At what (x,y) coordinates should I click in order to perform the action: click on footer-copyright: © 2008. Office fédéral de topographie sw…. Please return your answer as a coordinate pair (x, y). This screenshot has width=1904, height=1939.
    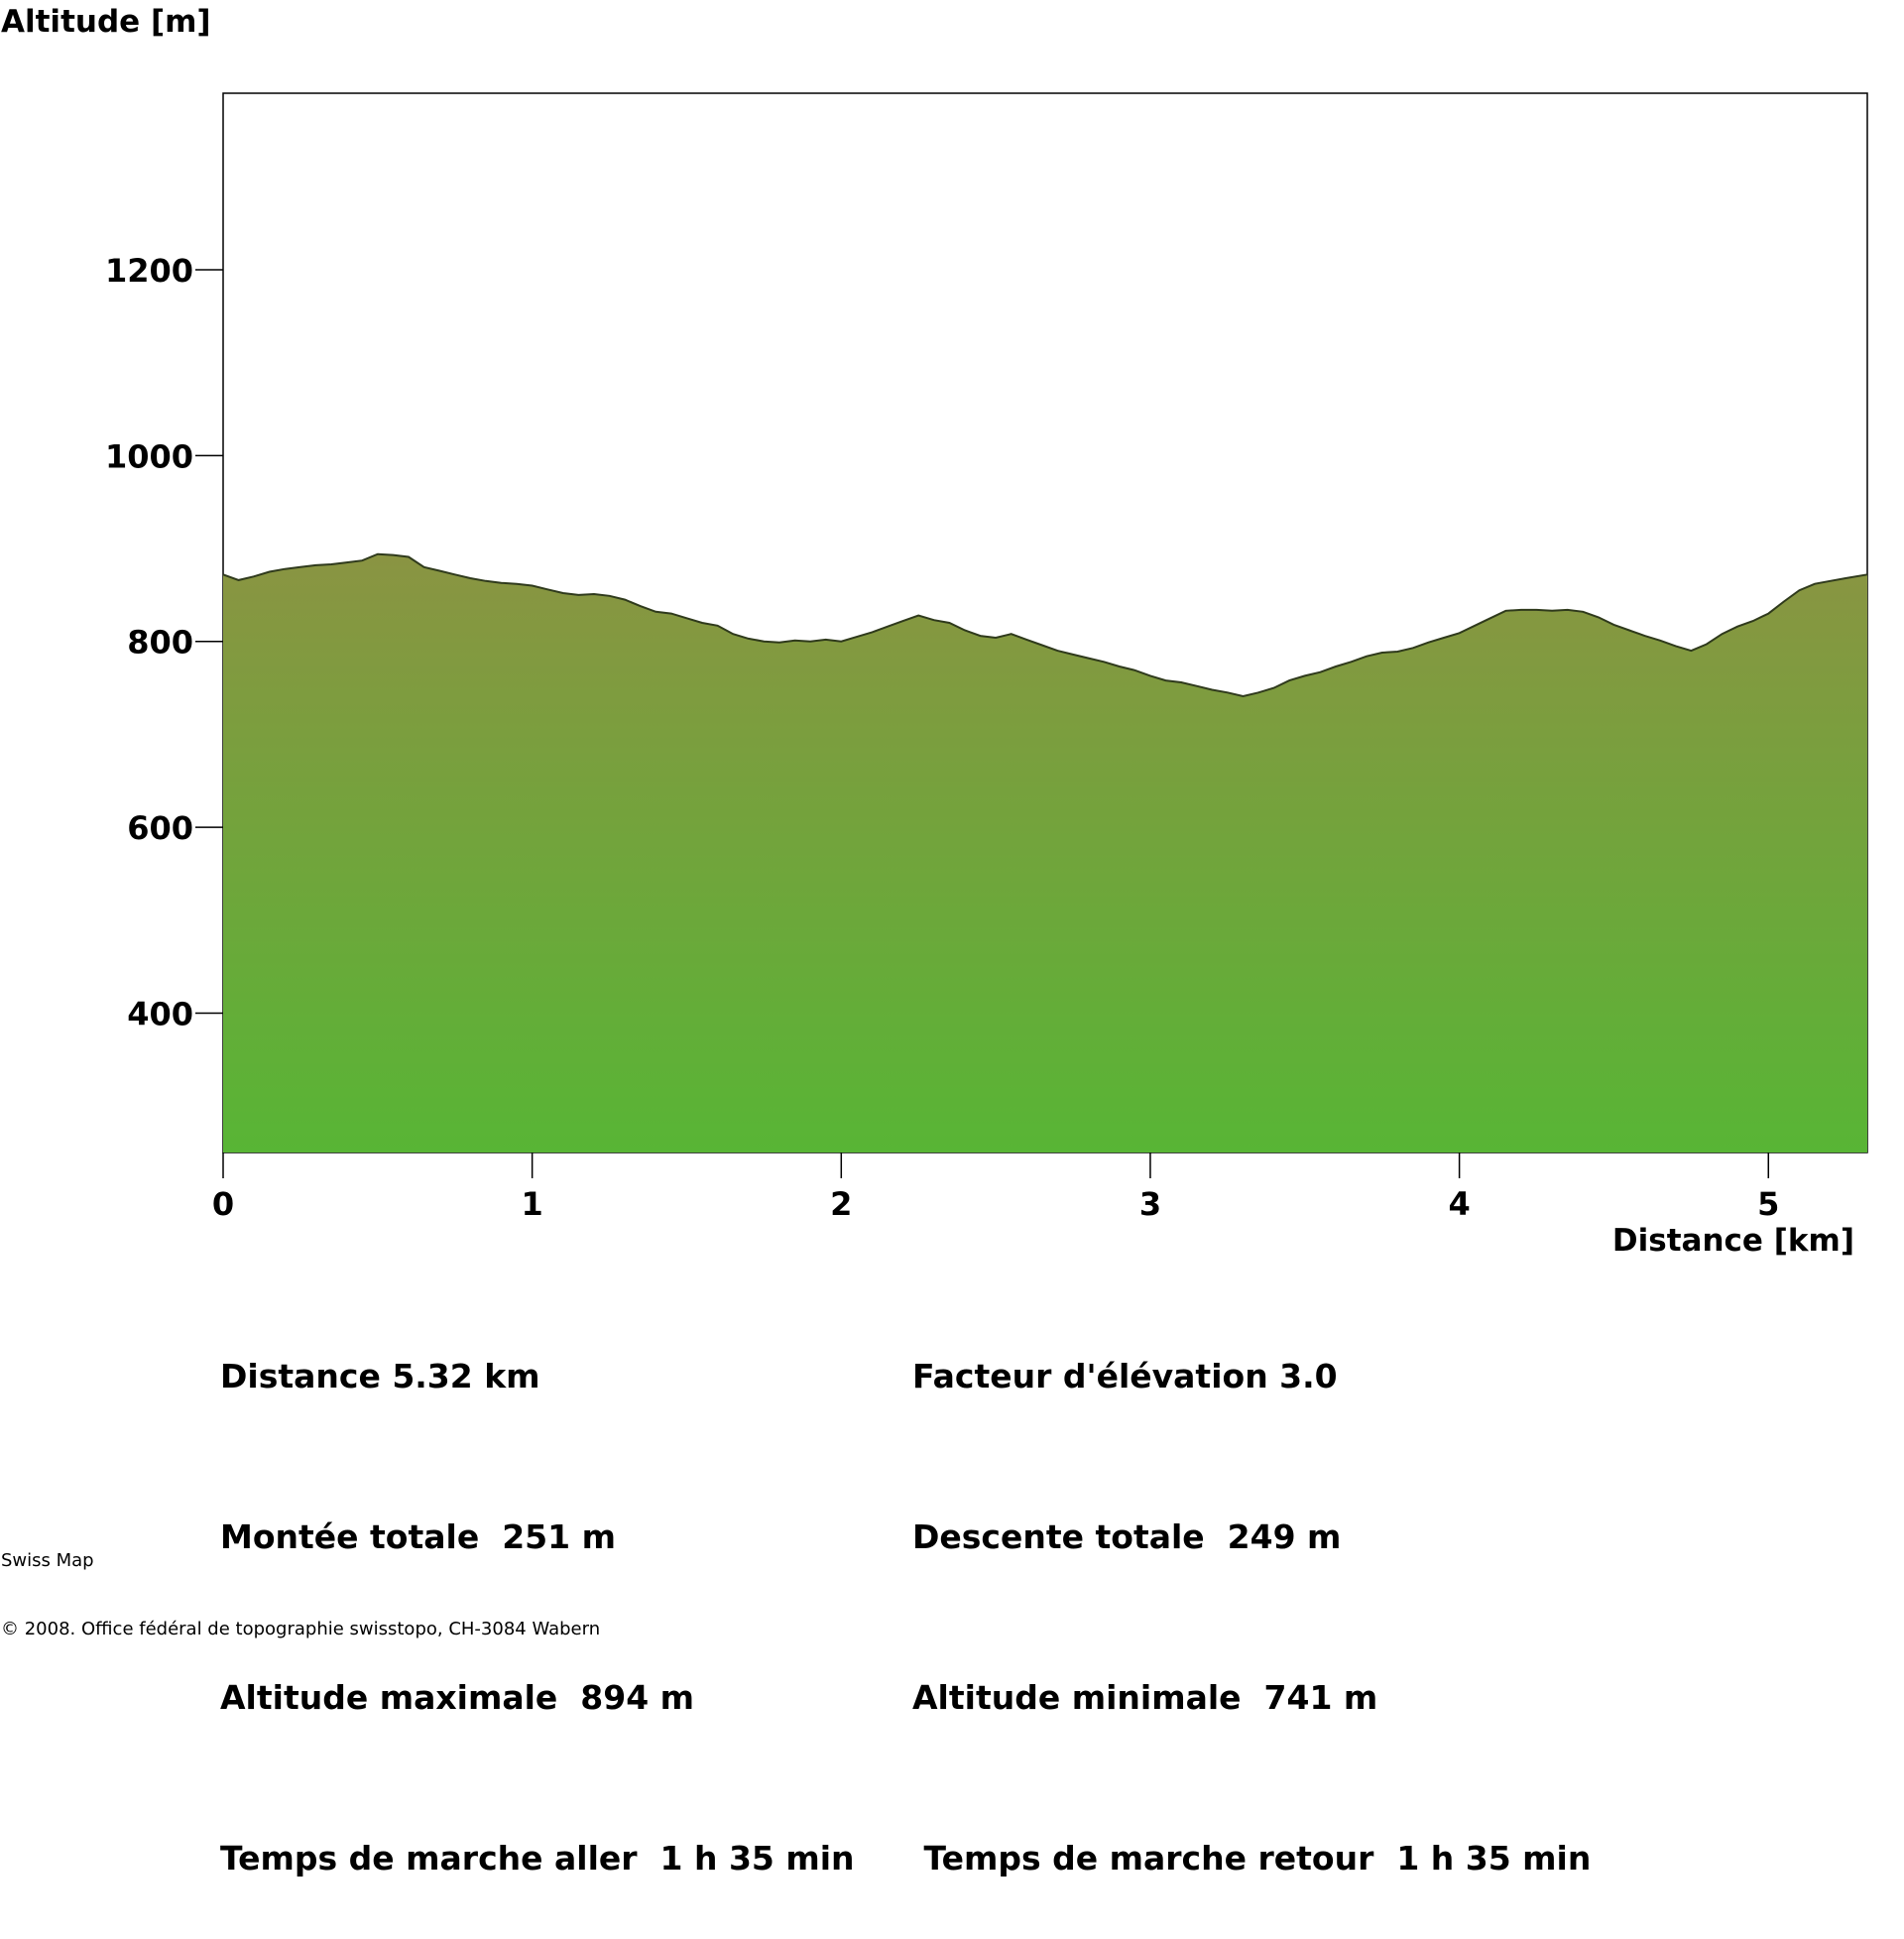
    Looking at the image, I should click on (301, 1629).